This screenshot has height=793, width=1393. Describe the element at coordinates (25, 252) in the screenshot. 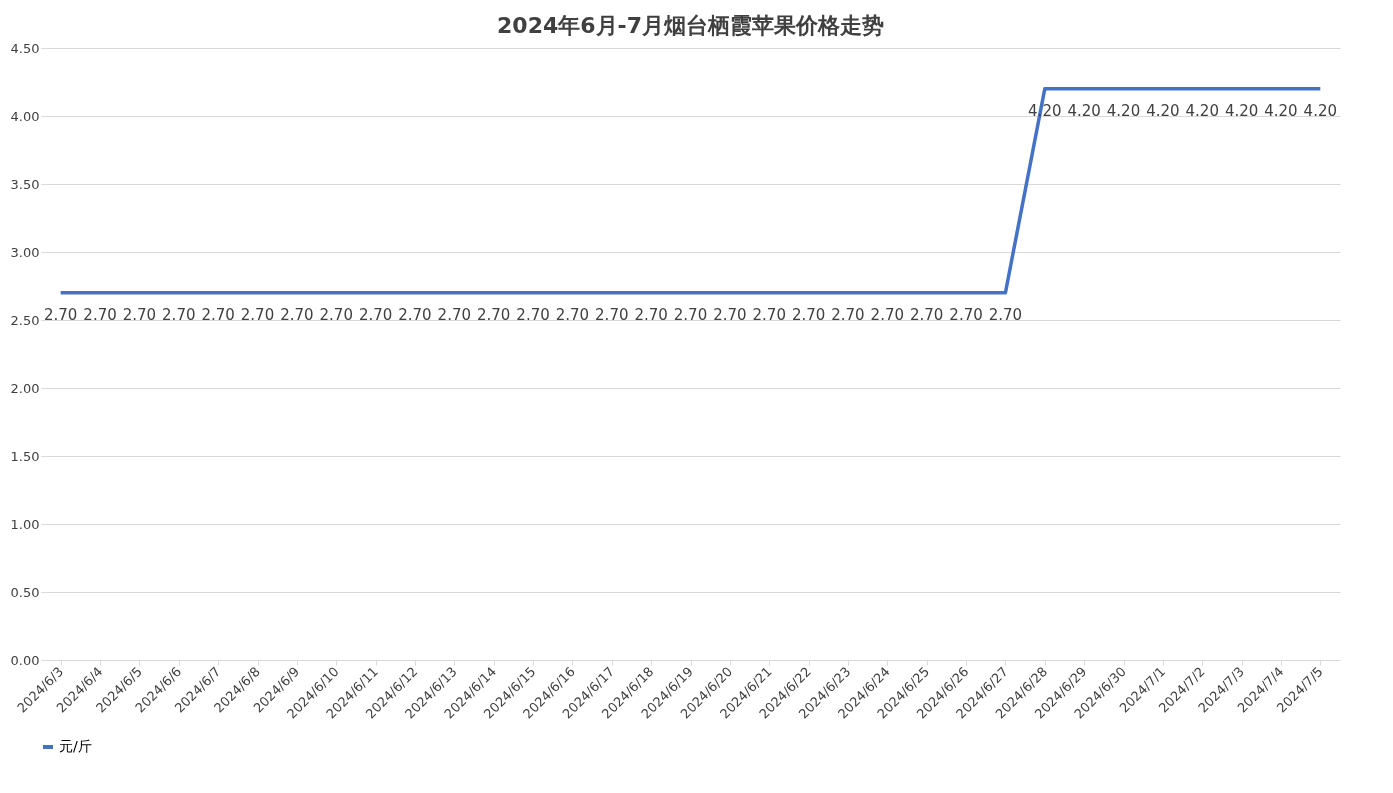

I see `y-tick-label: 3.00` at that location.